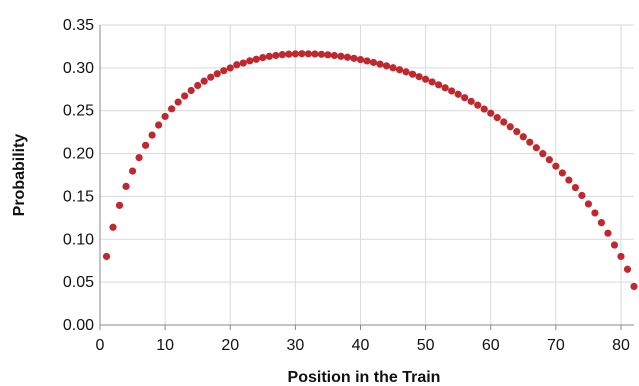 This screenshot has width=639, height=386. Describe the element at coordinates (426, 345) in the screenshot. I see `x-tick-label: 50` at that location.